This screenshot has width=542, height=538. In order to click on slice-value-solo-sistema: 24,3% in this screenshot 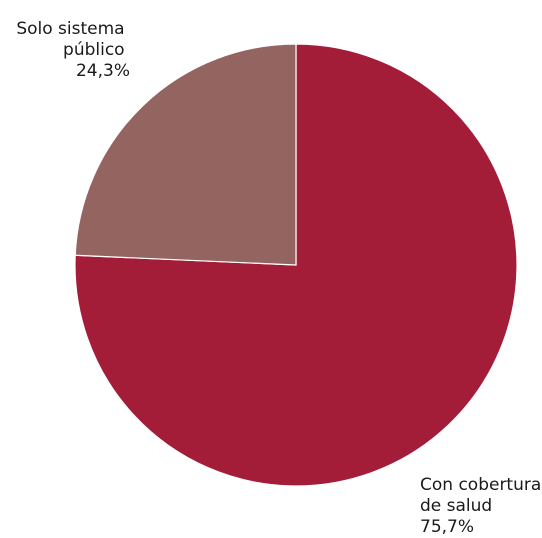, I will do `click(103, 71)`.